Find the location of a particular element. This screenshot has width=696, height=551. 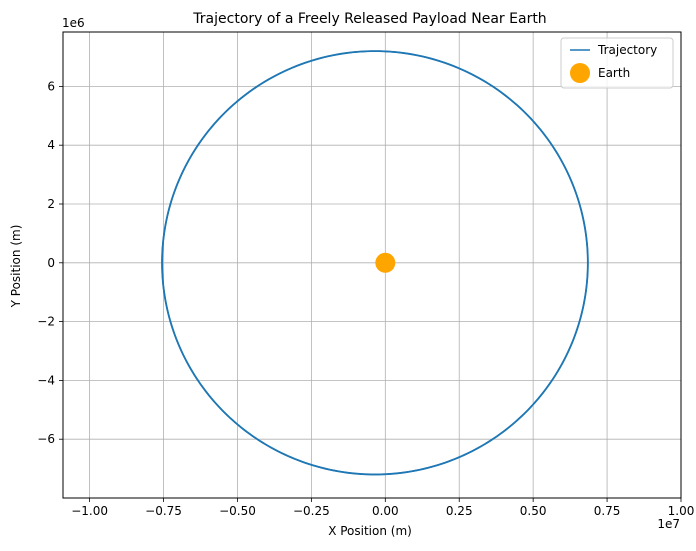

y-axis-ticks: −6 −4 −2 0 2 4 6 is located at coordinates (50, 262).